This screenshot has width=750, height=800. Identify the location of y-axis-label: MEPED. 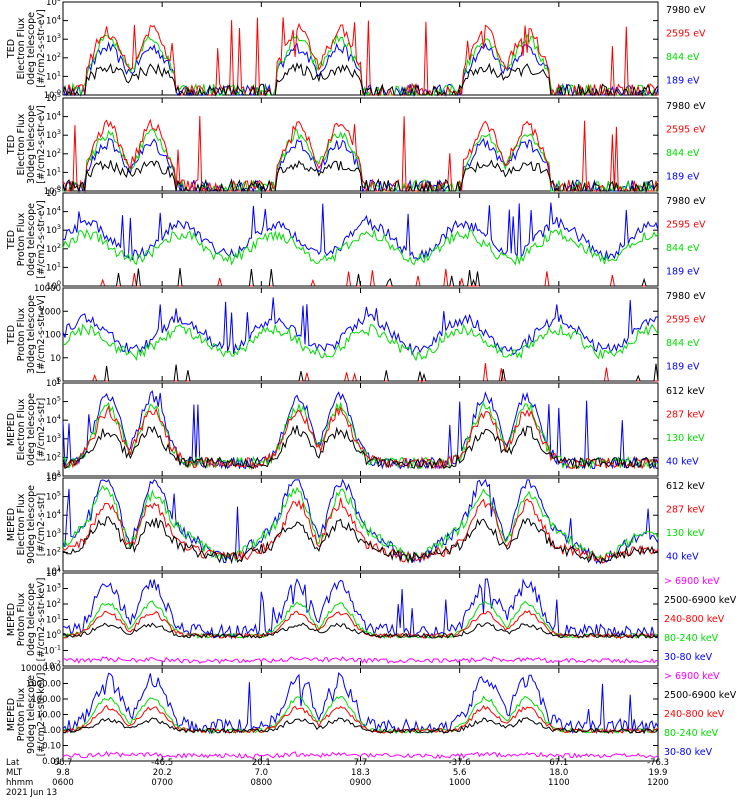
(11, 429).